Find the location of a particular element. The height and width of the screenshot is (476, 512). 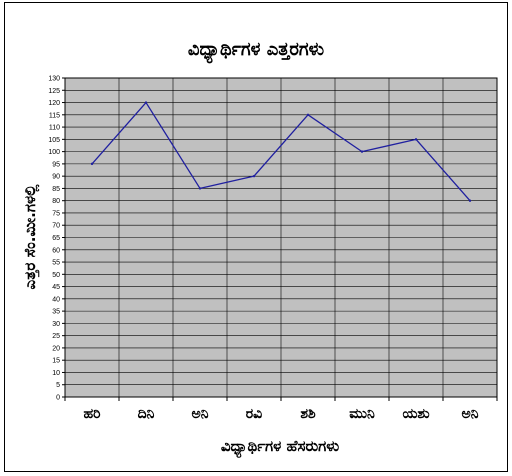

y-tick-label: 65 is located at coordinates (56, 238).